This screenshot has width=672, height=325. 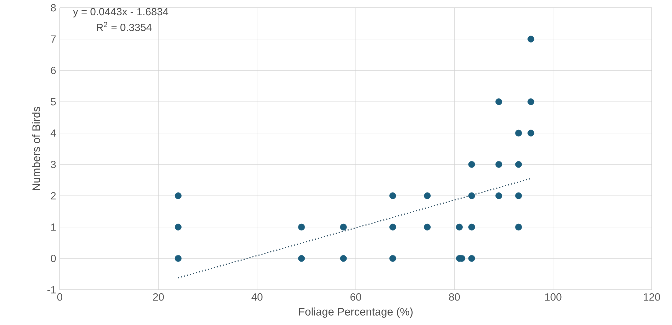 What do you see at coordinates (124, 27) in the screenshot?
I see `annotation: R$^{2}$ = 0.3354` at bounding box center [124, 27].